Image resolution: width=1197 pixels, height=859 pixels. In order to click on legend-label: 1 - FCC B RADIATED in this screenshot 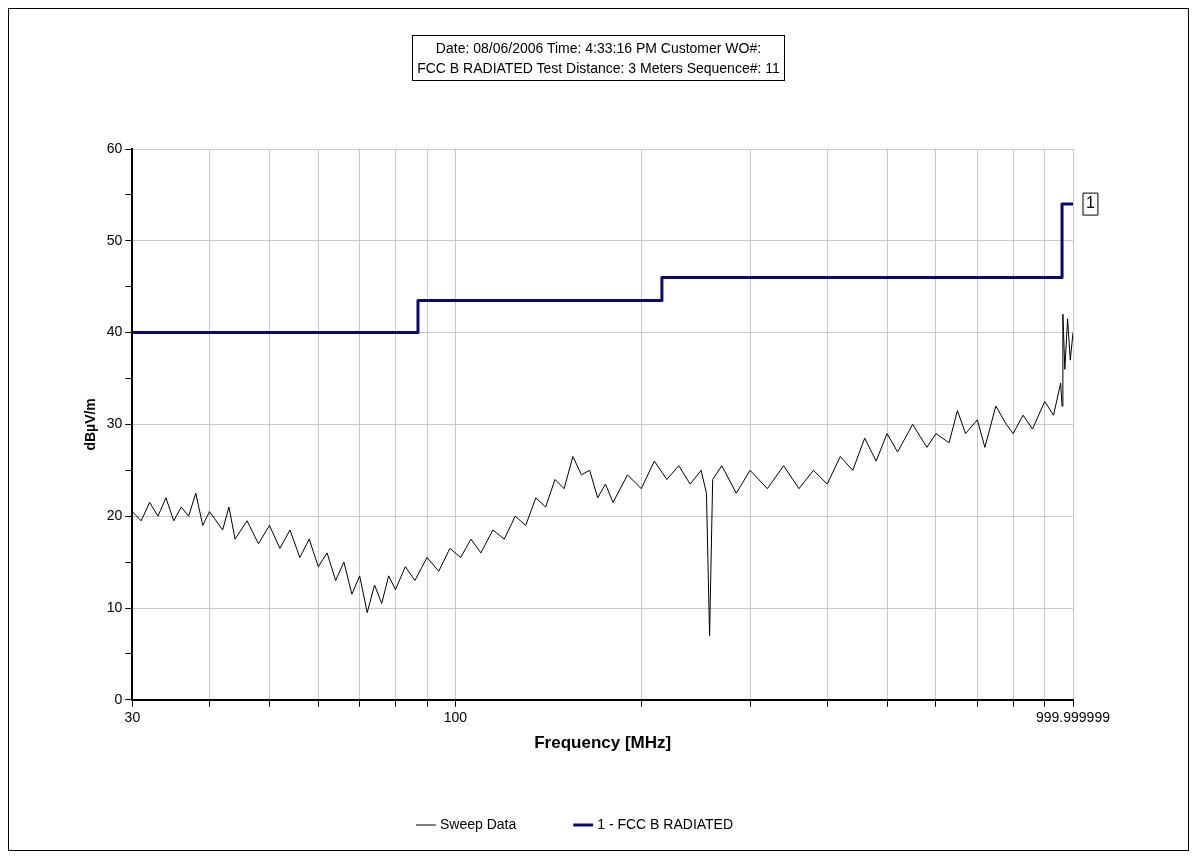, I will do `click(665, 823)`.